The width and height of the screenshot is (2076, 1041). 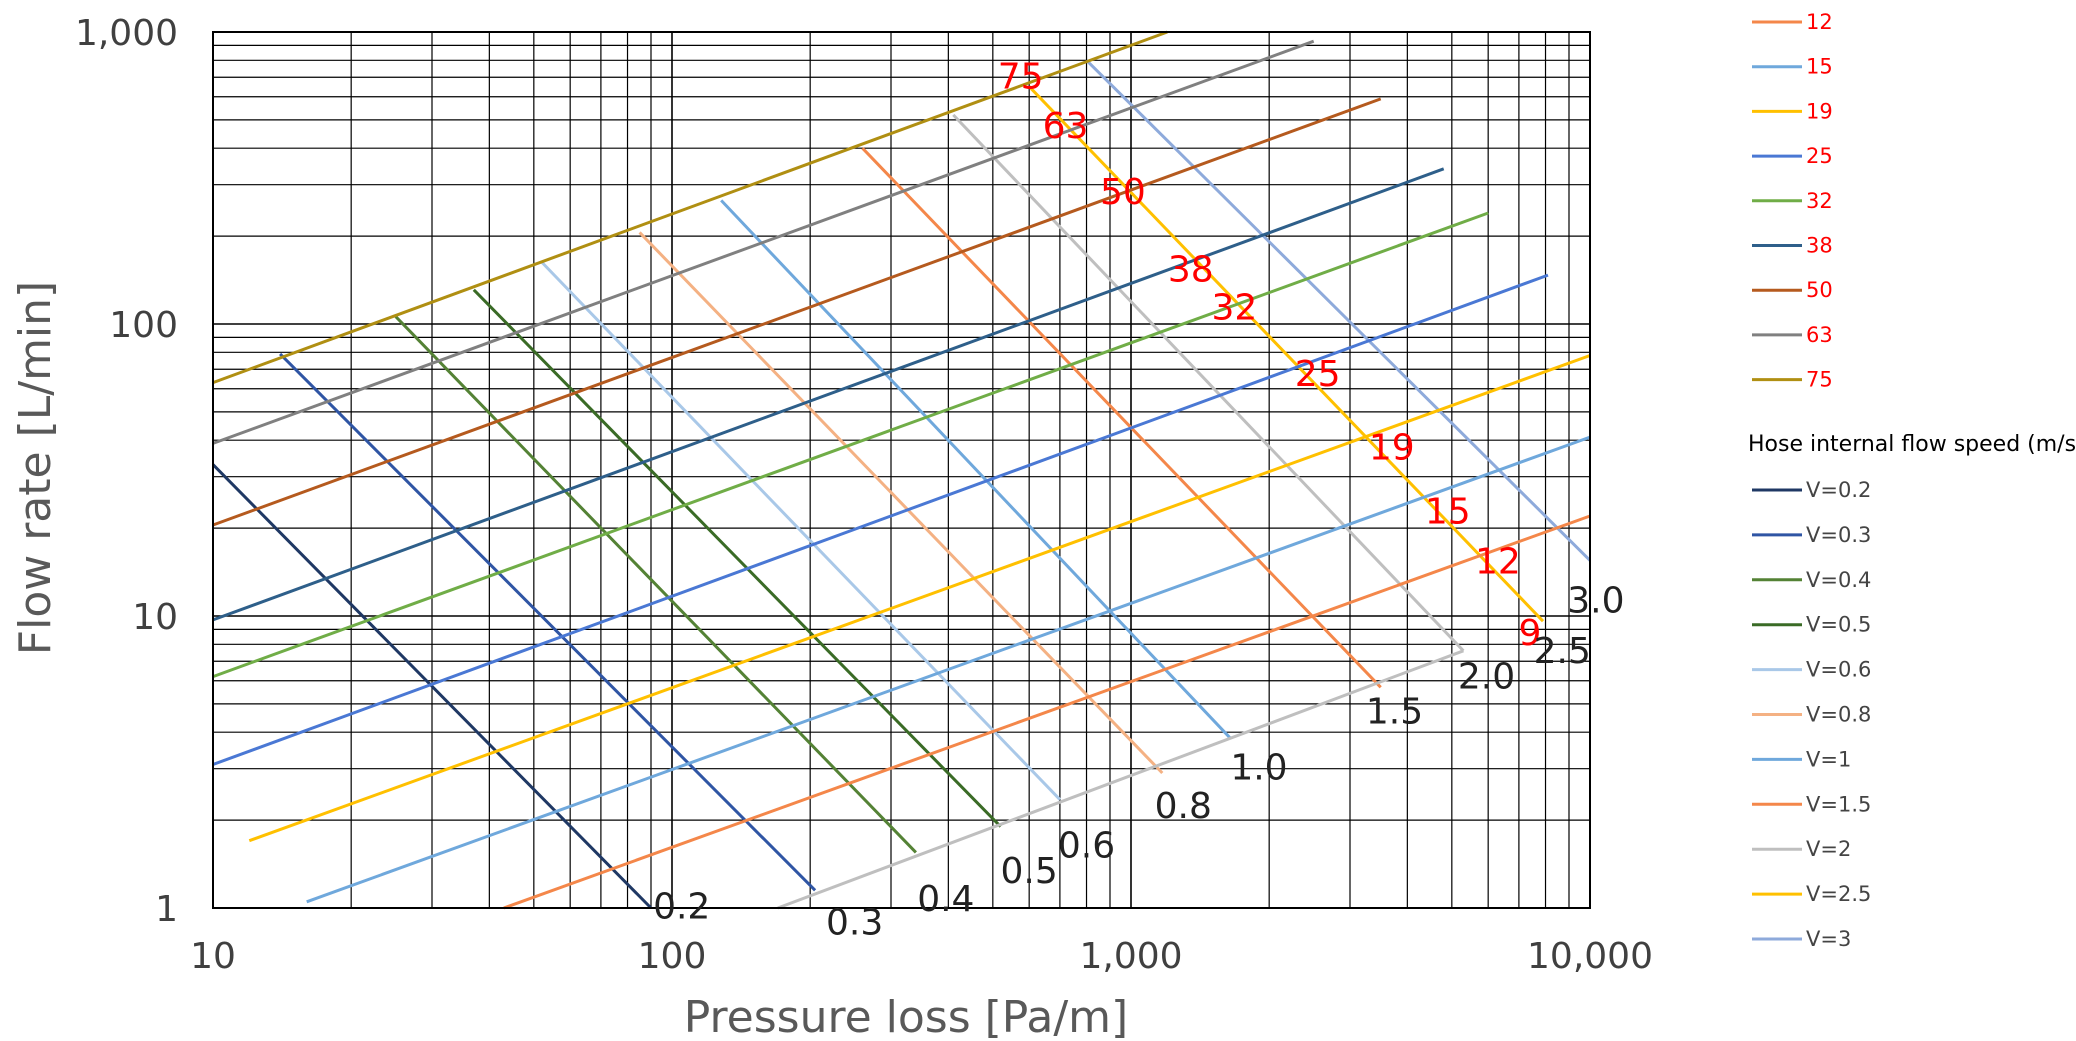 What do you see at coordinates (1130, 956) in the screenshot?
I see `x-tick-label: 1,000` at bounding box center [1130, 956].